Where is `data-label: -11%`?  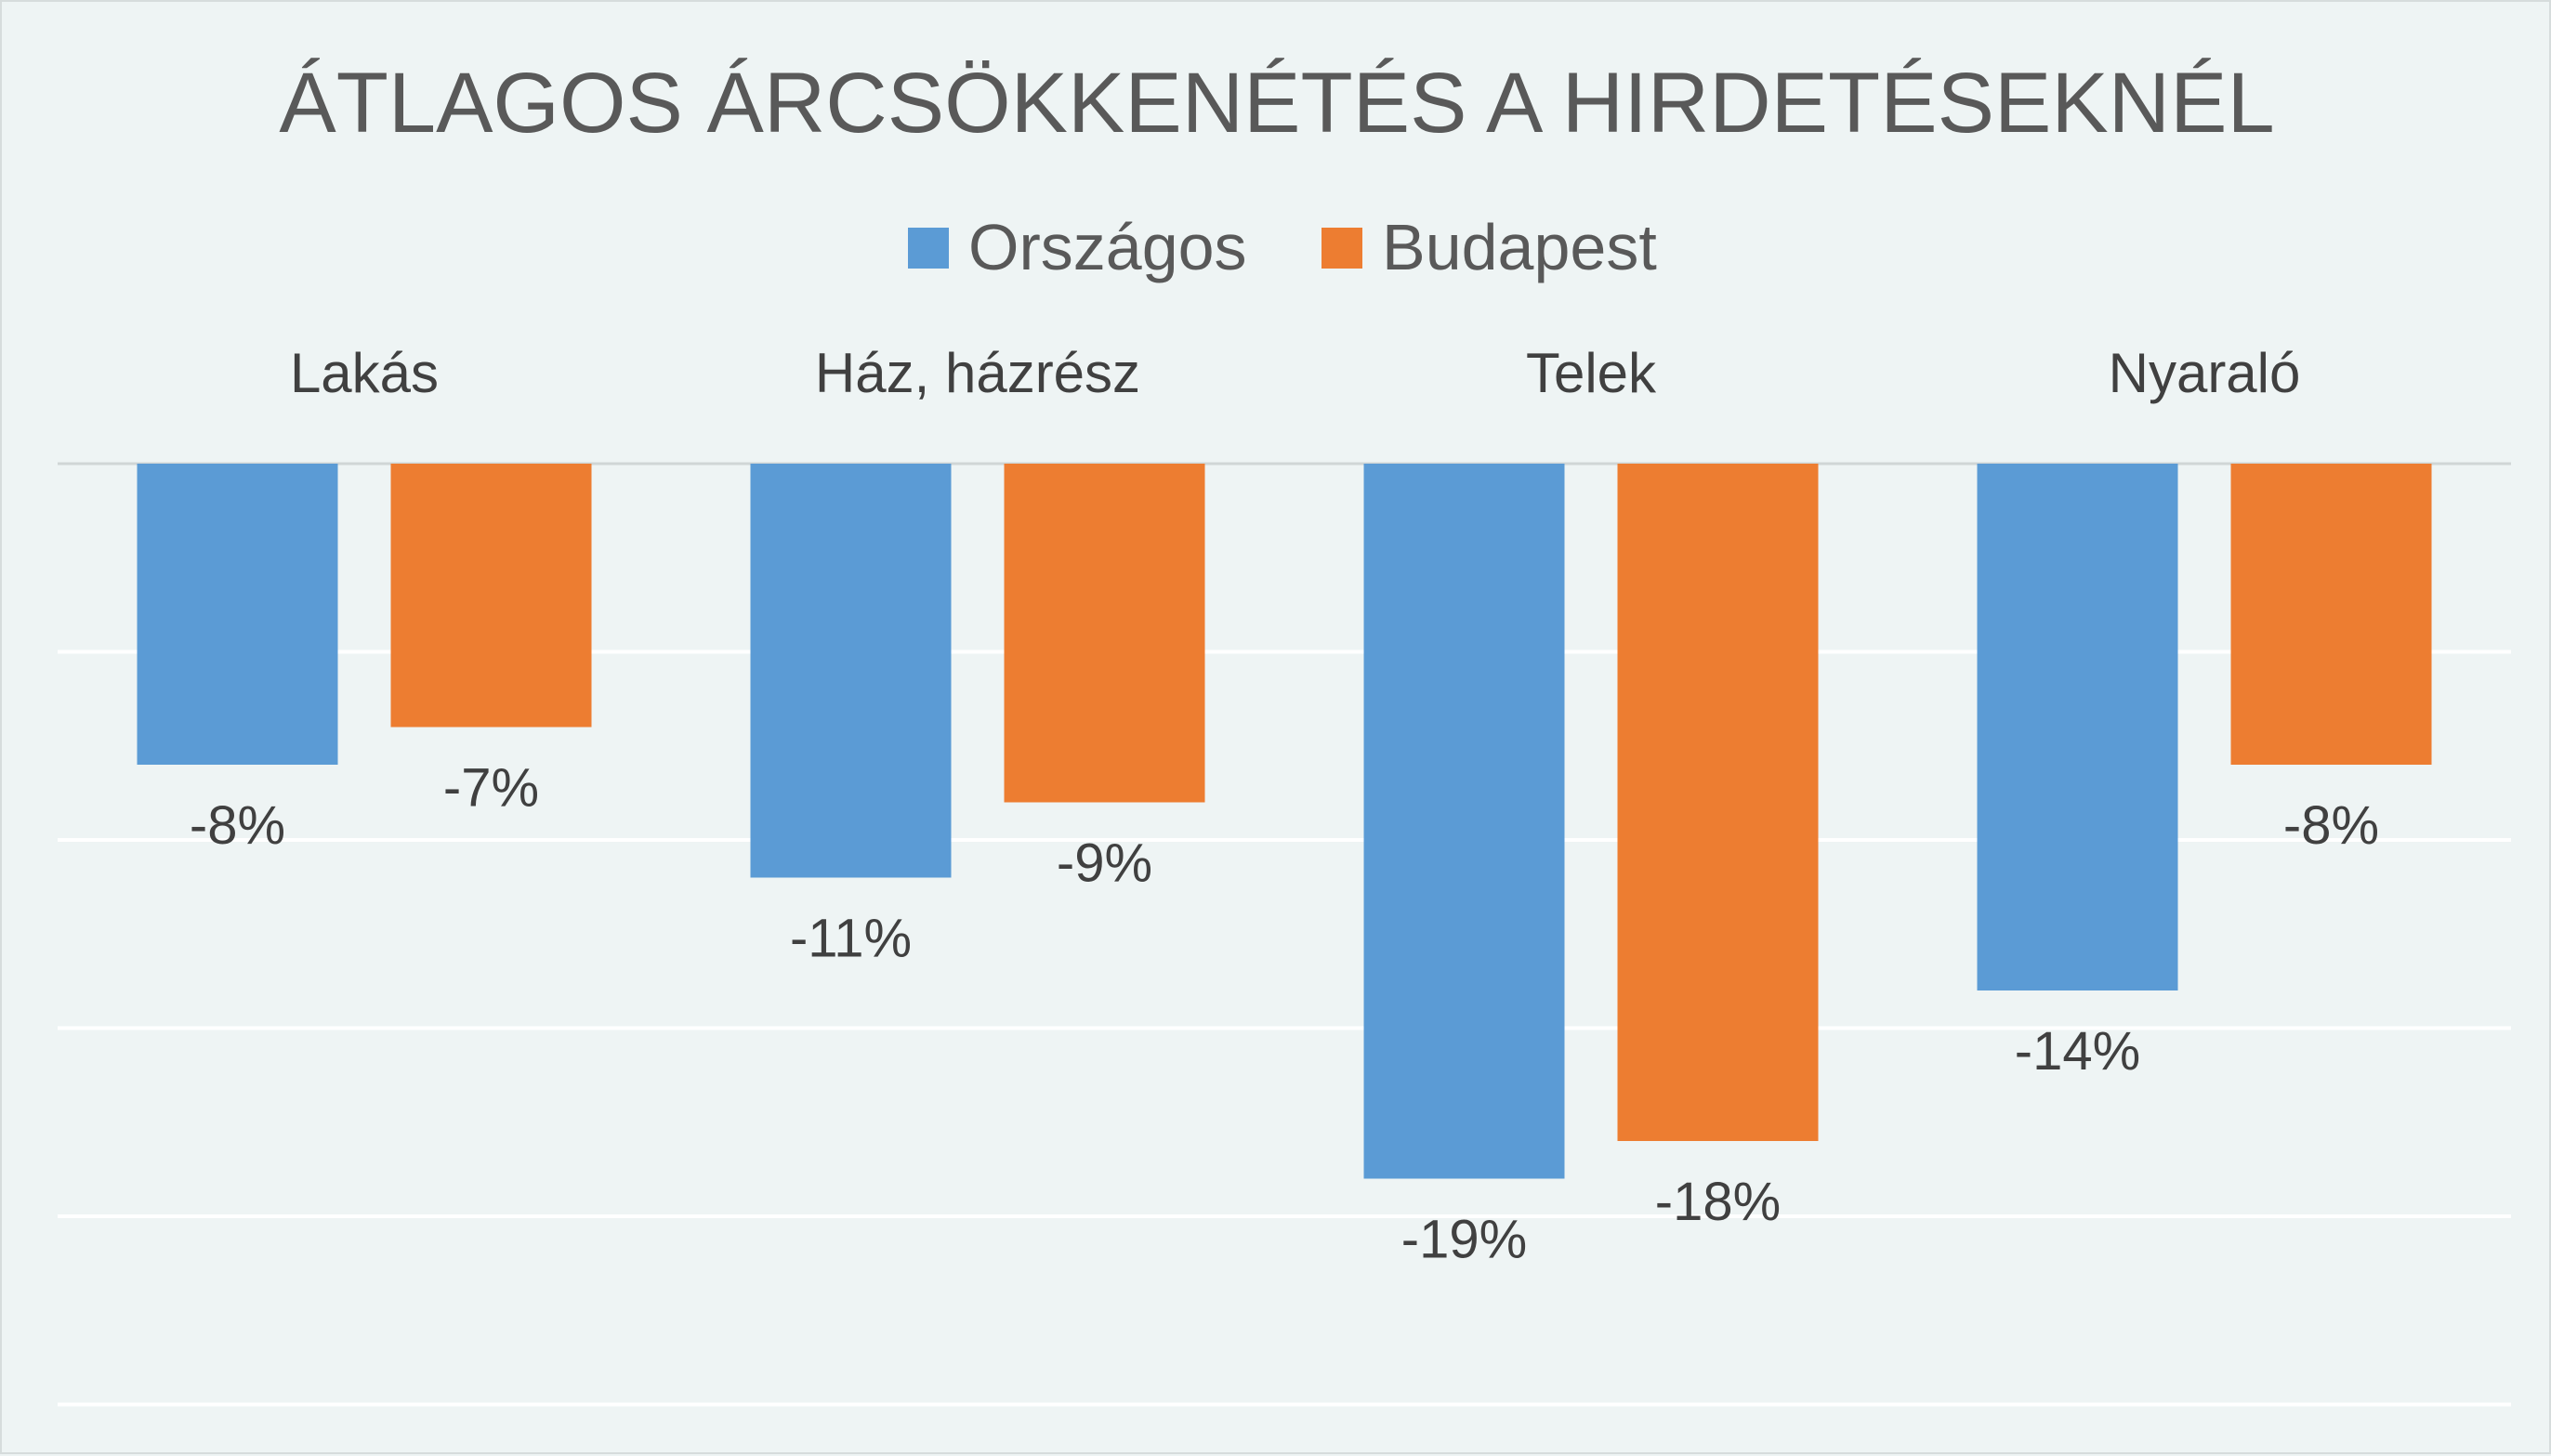
data-label: -11% is located at coordinates (851, 939).